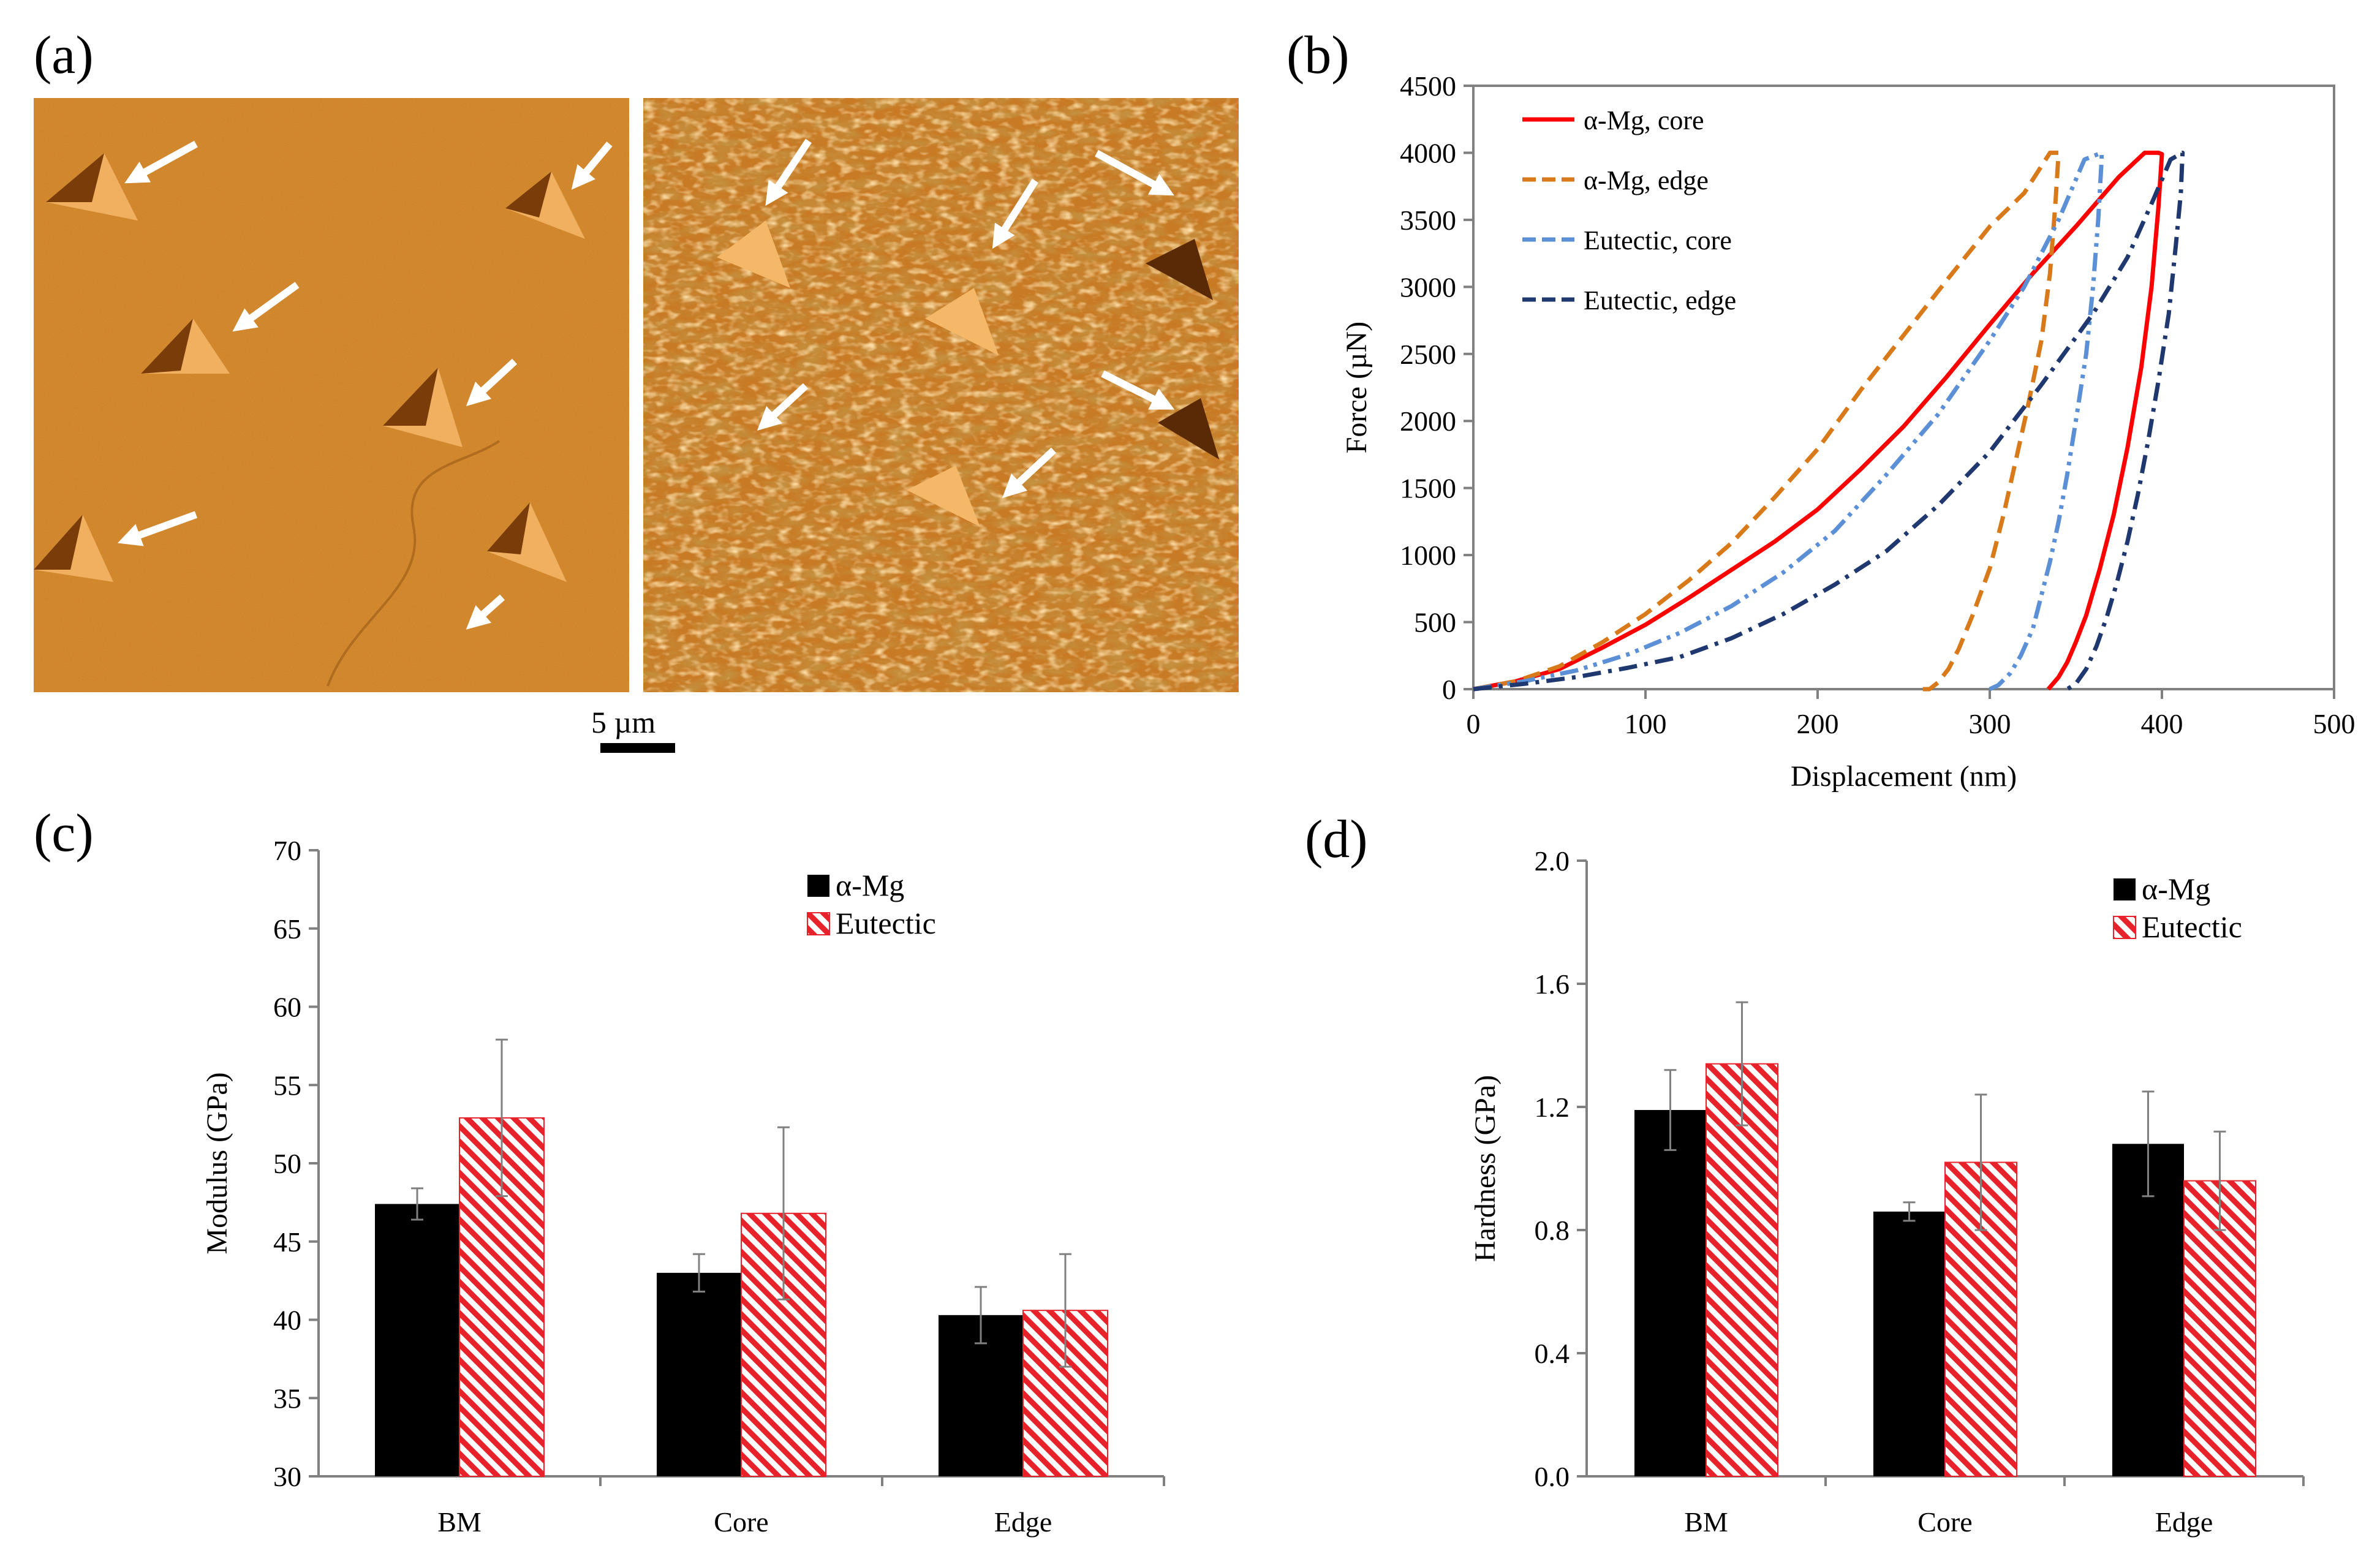 The height and width of the screenshot is (1559, 2380). Describe the element at coordinates (287, 1398) in the screenshot. I see `y-tick-label: 35` at that location.